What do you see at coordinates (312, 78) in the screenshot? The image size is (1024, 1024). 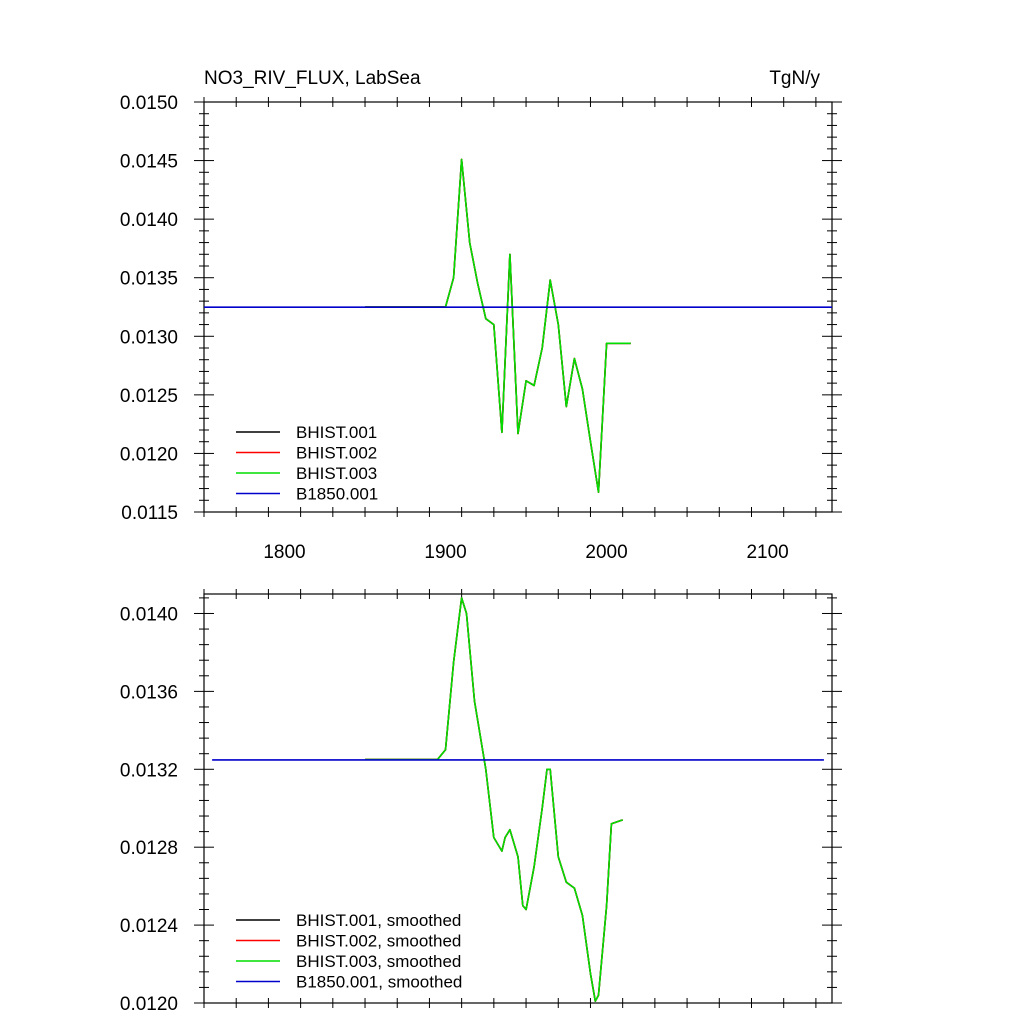 I see `chart-title: NO3_RIV_FLUX, LabSea` at bounding box center [312, 78].